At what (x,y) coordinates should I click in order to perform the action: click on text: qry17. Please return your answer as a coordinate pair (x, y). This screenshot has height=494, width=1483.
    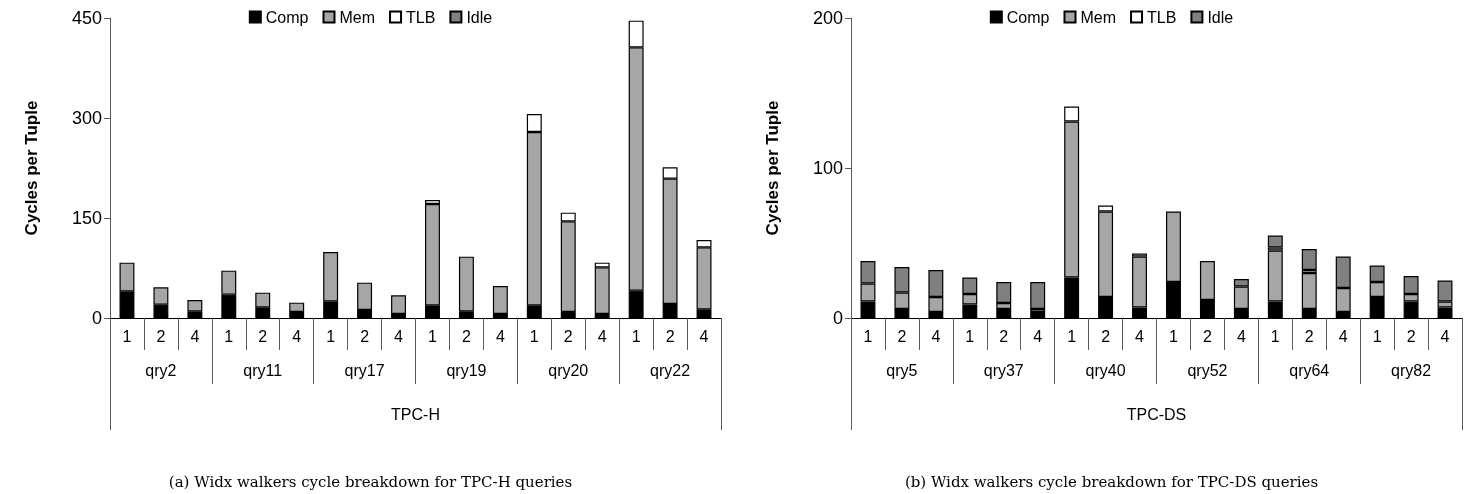
    Looking at the image, I should click on (364, 370).